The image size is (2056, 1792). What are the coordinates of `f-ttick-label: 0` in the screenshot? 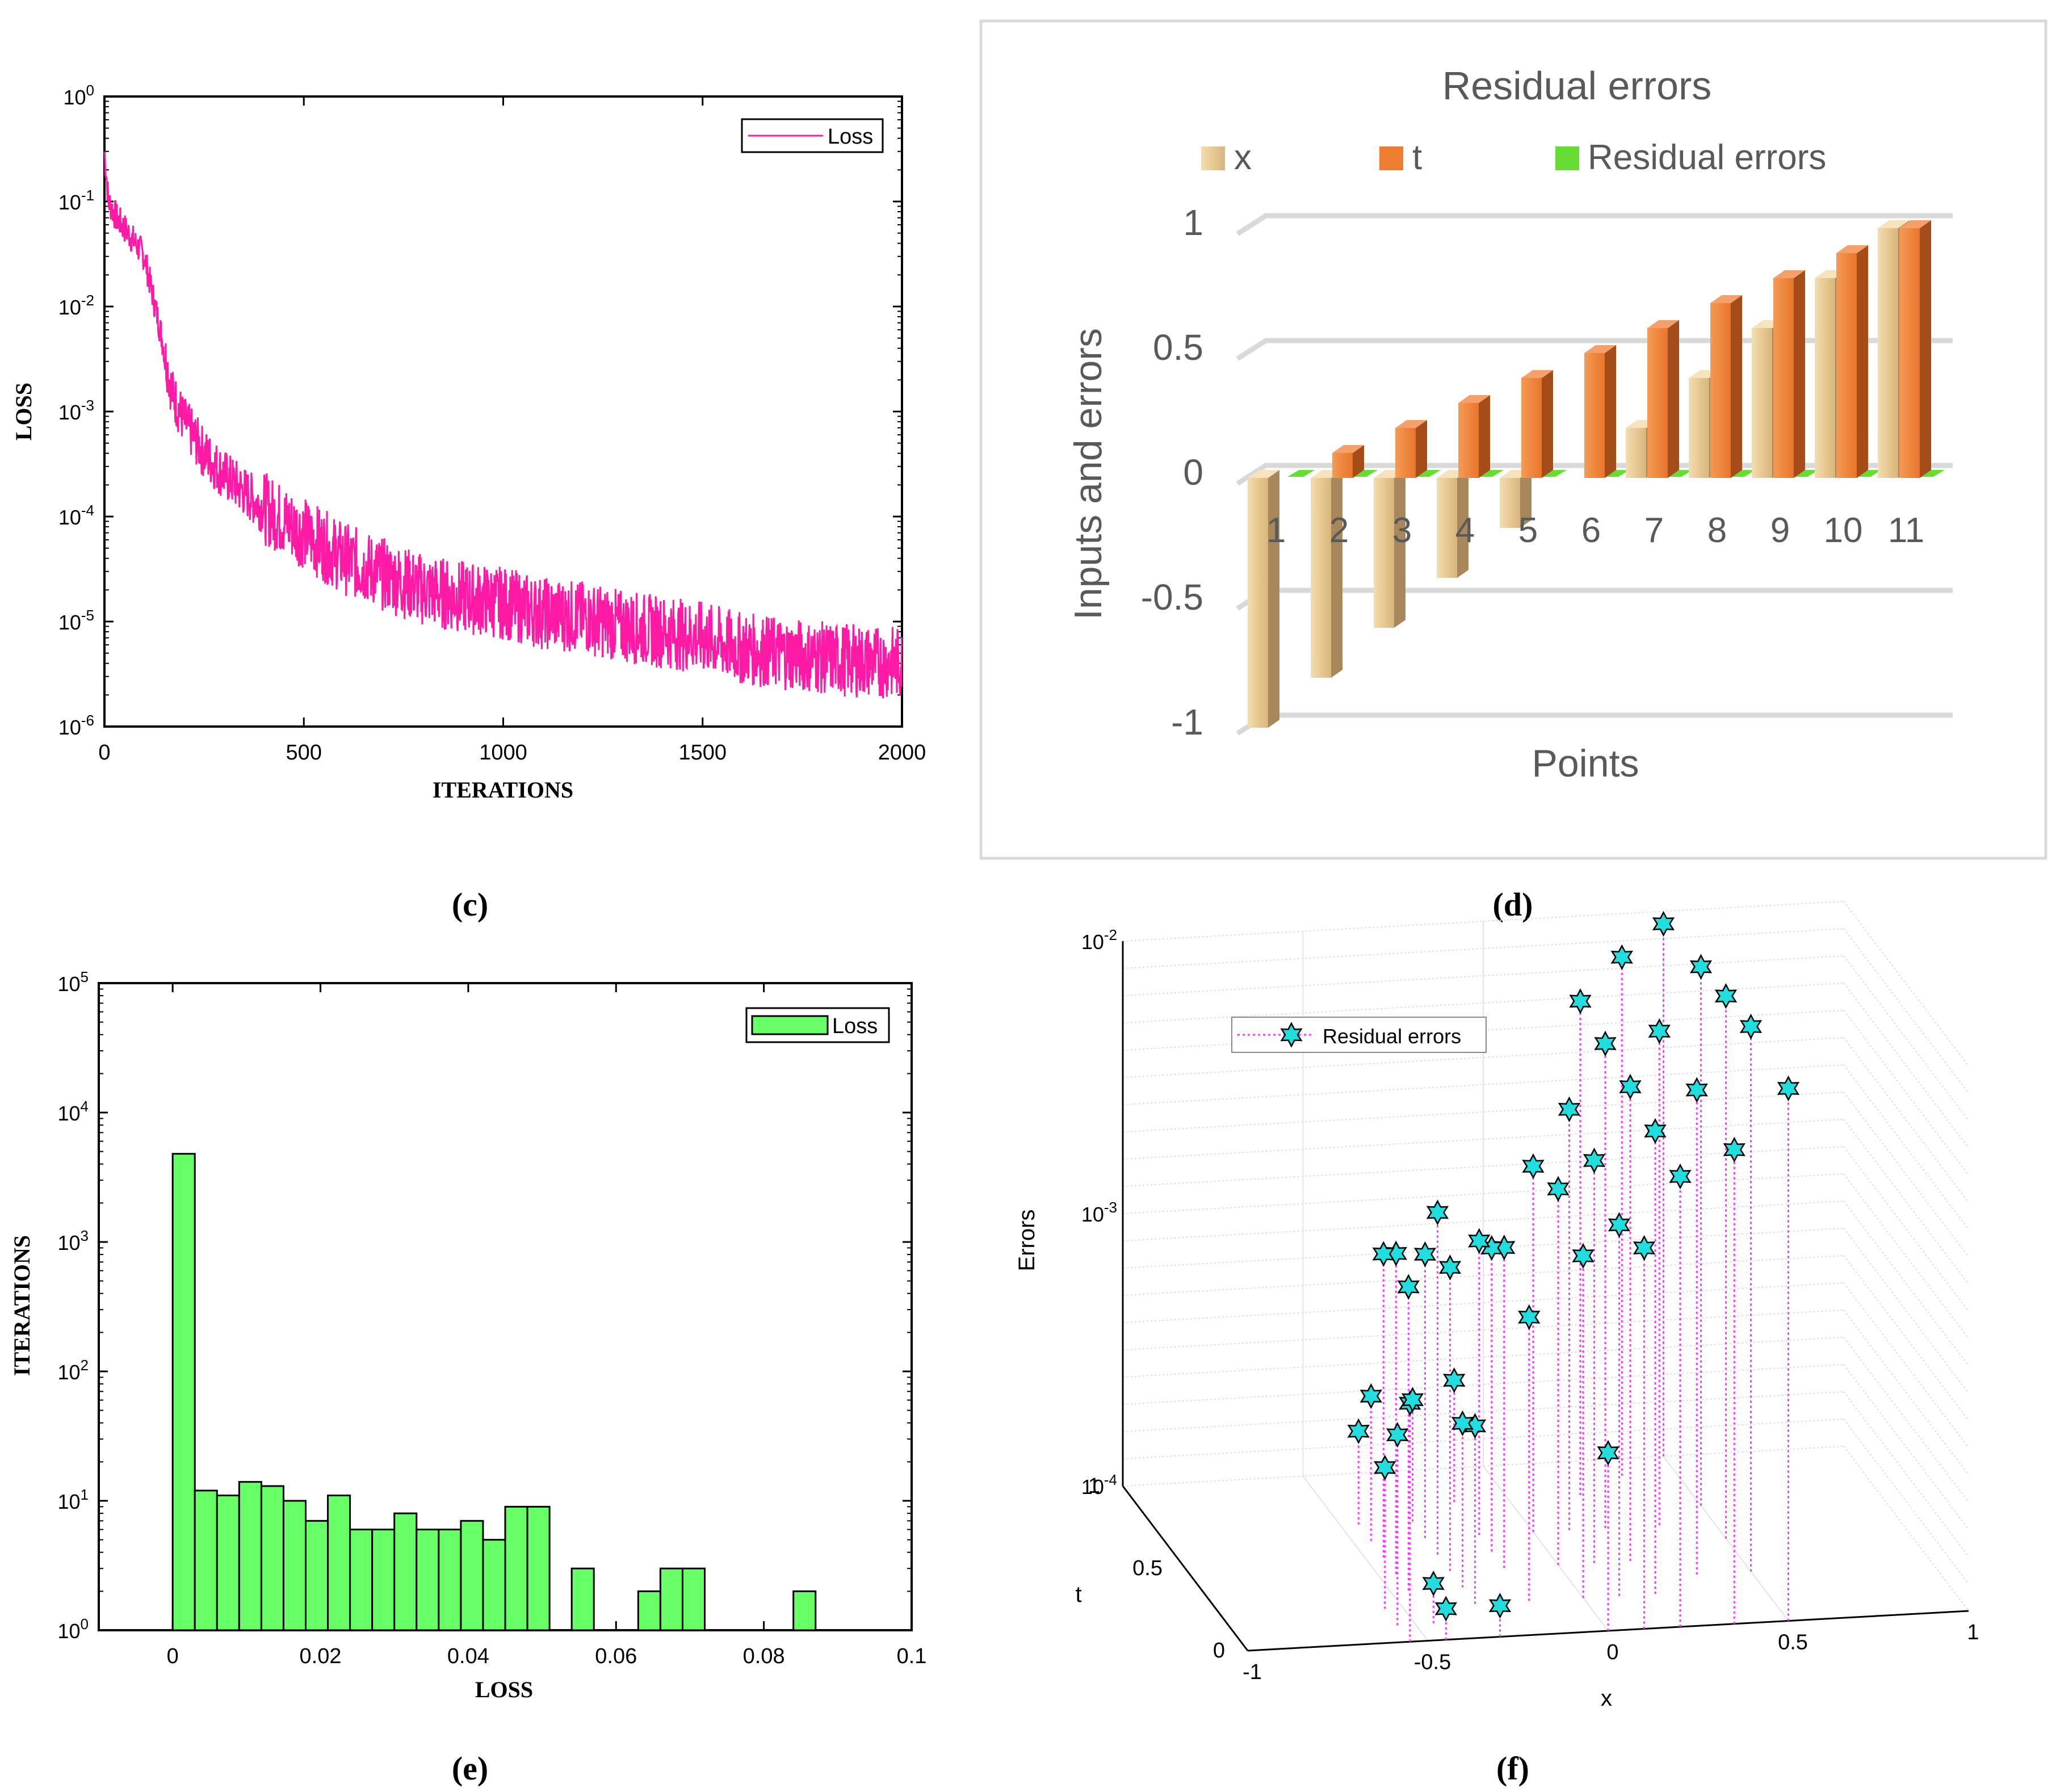 It's located at (1219, 1651).